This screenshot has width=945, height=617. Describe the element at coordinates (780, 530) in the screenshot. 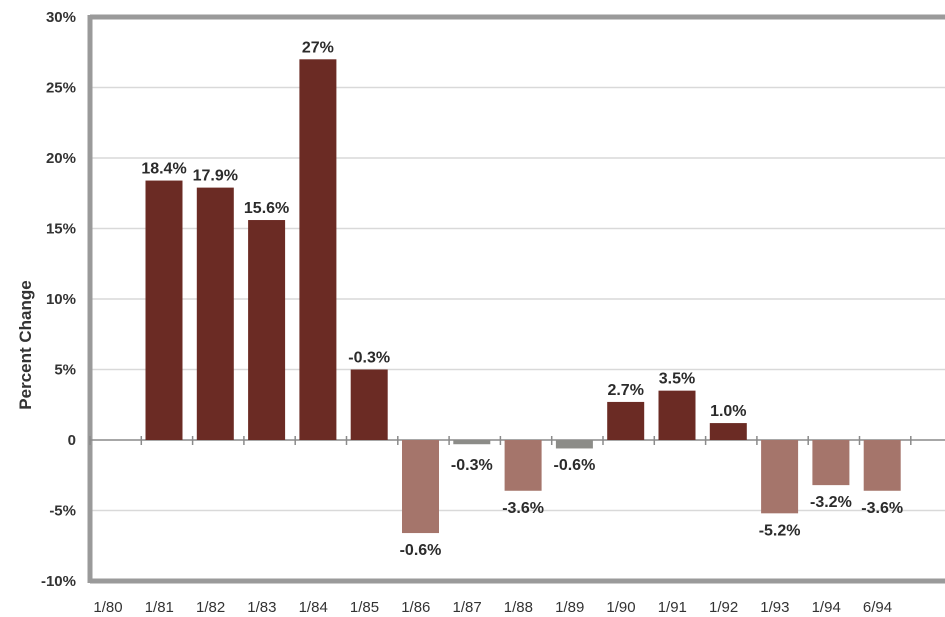

I see `data-label: -5.2%` at that location.